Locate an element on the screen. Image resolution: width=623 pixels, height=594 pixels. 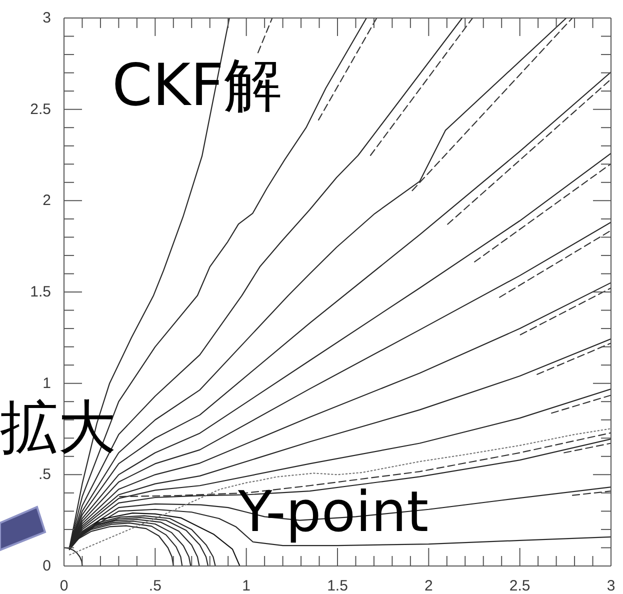
x-tick-label: 2 is located at coordinates (428, 586).